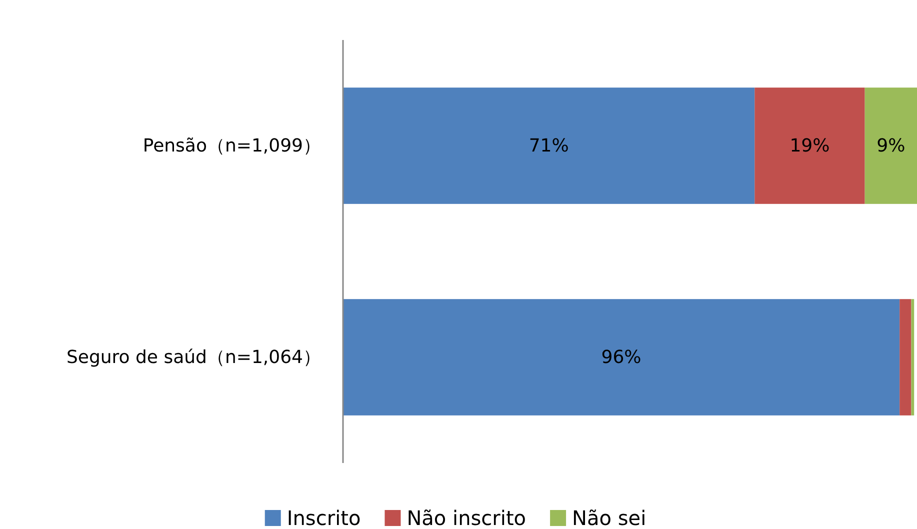 The image size is (917, 529). I want to click on data-label: 96%, so click(621, 357).